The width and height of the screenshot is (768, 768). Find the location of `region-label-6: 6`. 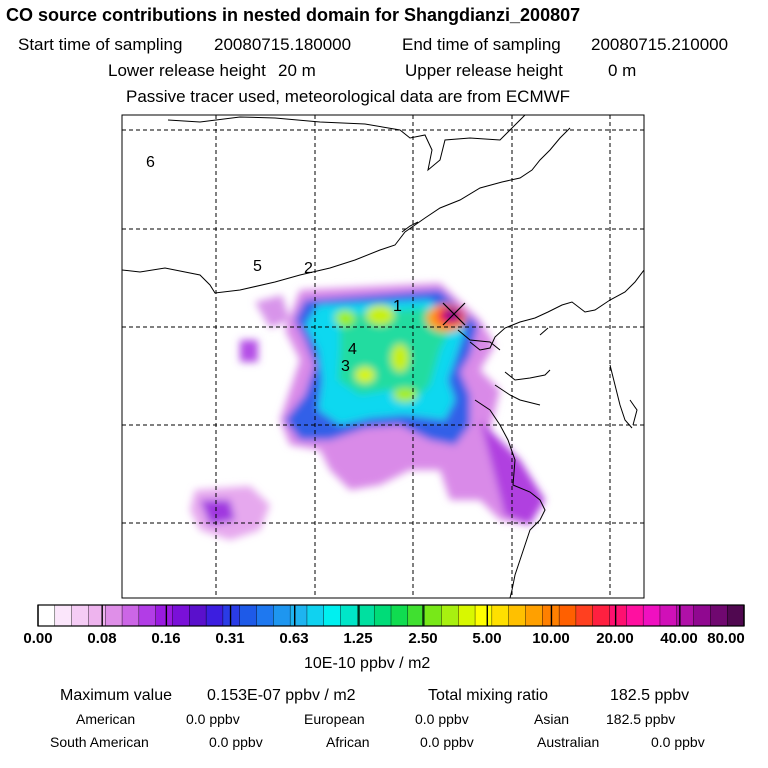

region-label-6: 6 is located at coordinates (150, 162).